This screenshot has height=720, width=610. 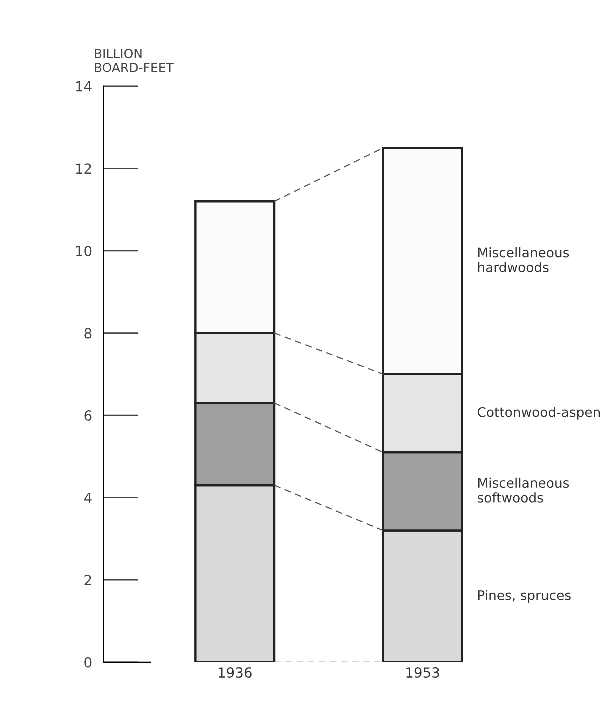 What do you see at coordinates (423, 673) in the screenshot?
I see `x-tick-label: 1953` at bounding box center [423, 673].